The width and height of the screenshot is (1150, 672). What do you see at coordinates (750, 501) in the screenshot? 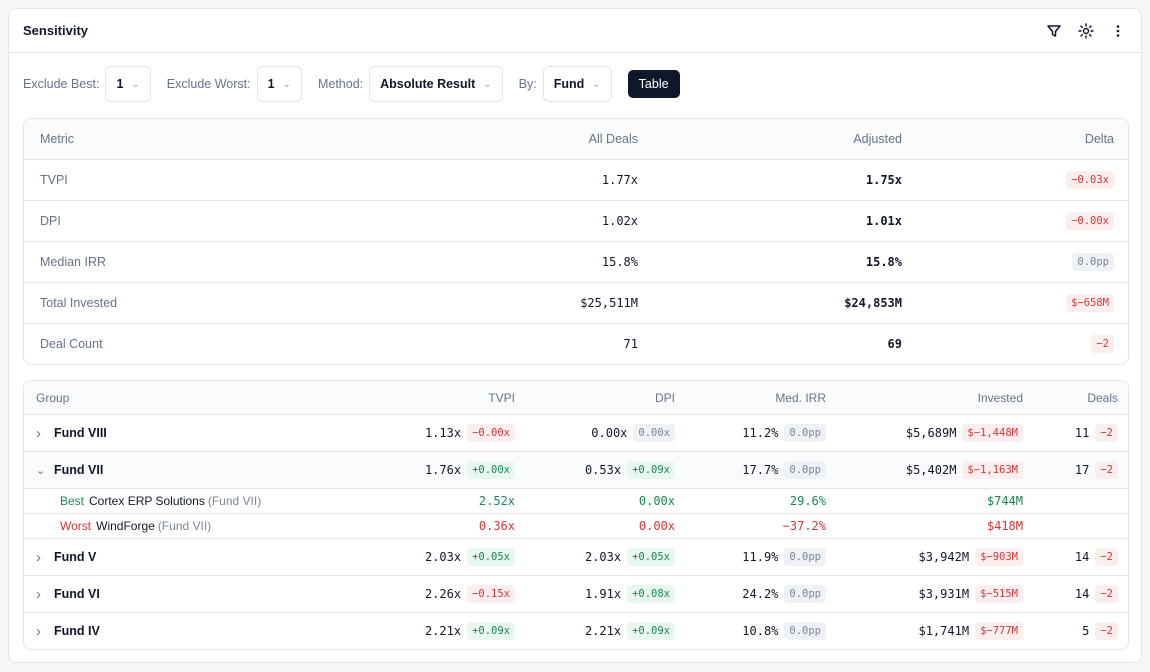
I see `irr-cell: 29.6%` at bounding box center [750, 501].